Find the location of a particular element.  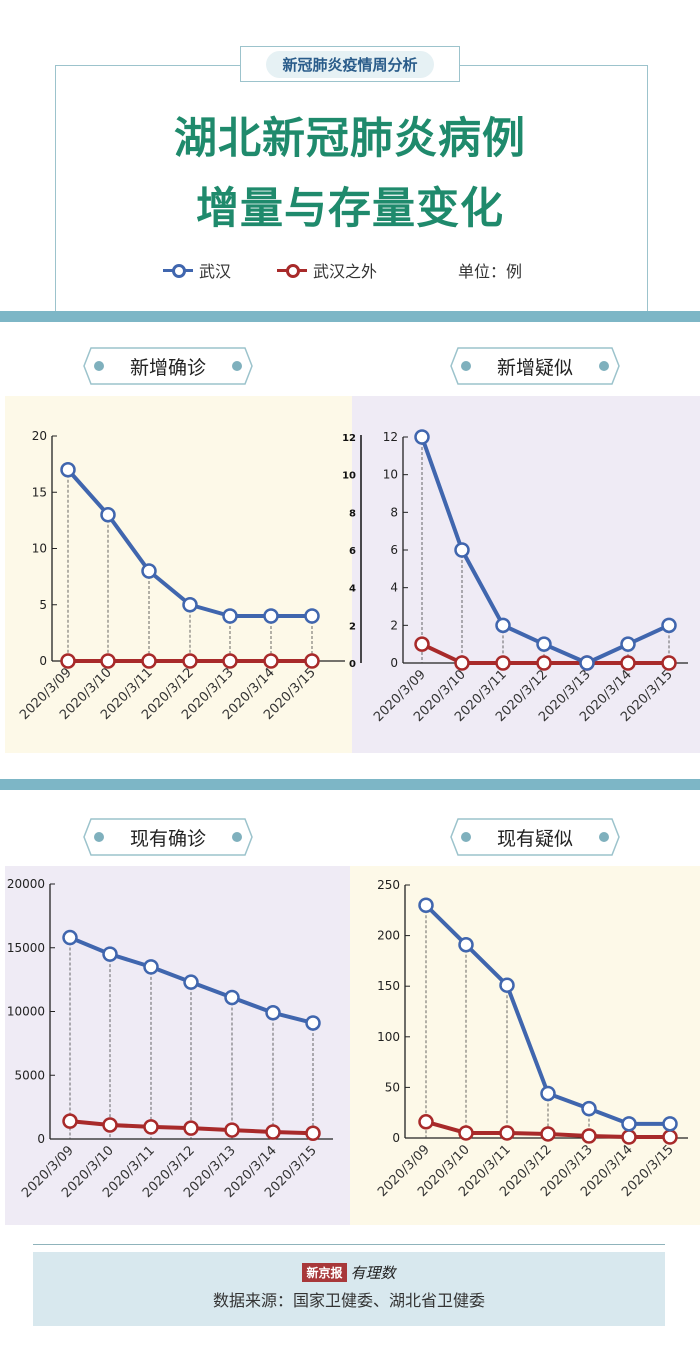

y-tick-label: 15 is located at coordinates (39, 492).